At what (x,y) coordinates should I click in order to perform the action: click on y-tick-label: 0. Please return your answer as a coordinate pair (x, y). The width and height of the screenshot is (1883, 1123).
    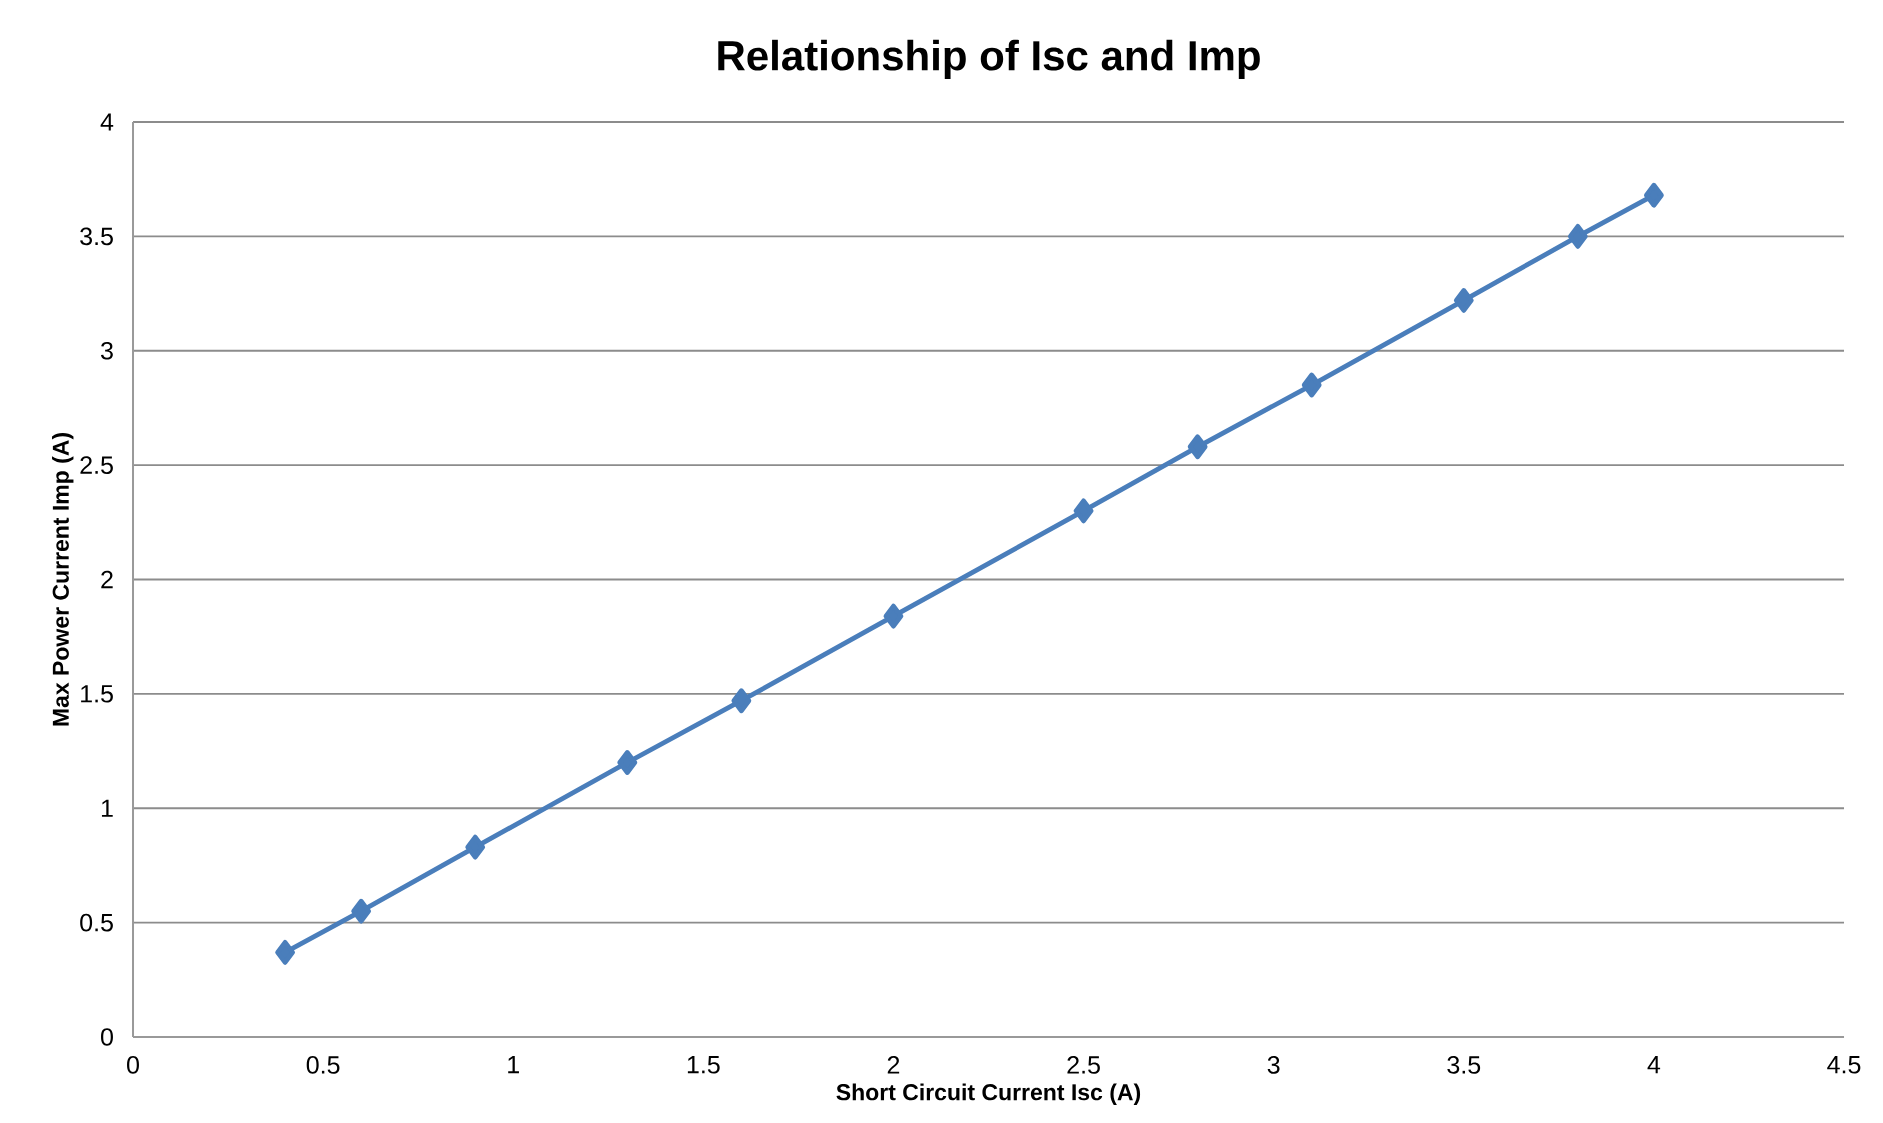
    Looking at the image, I should click on (107, 1037).